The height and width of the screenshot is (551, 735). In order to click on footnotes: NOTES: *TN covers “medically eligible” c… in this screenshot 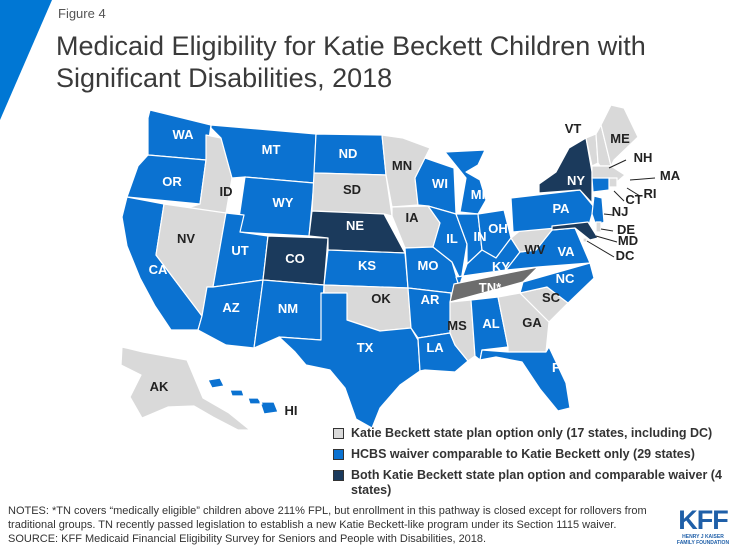, I will do `click(340, 525)`.